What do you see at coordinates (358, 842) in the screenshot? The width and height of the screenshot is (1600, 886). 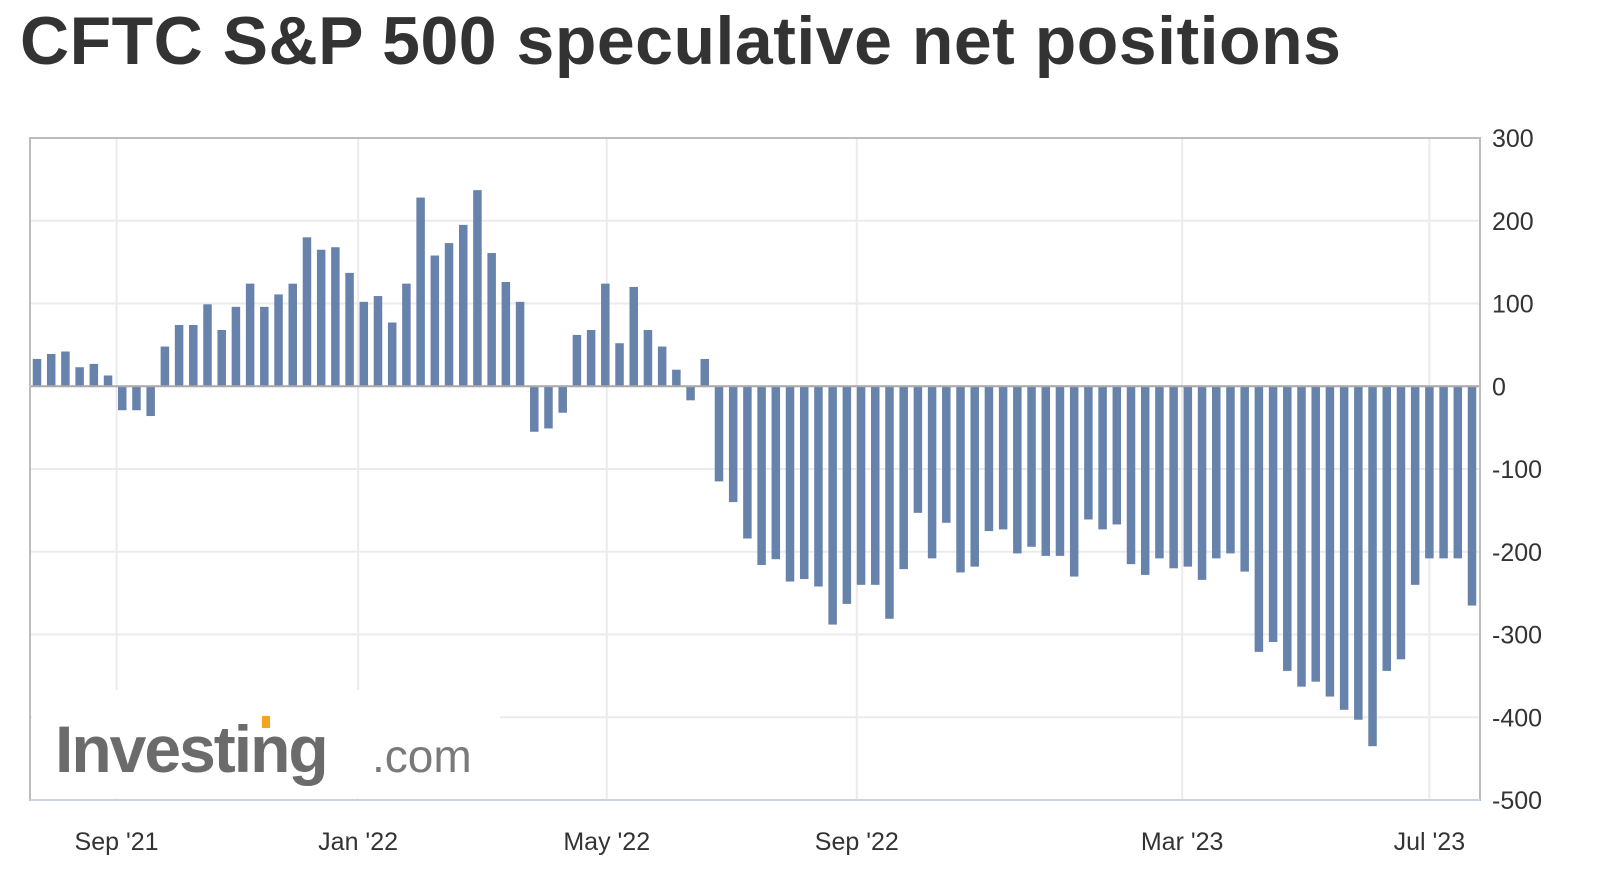 I see `x-tick-label: Jan '22` at bounding box center [358, 842].